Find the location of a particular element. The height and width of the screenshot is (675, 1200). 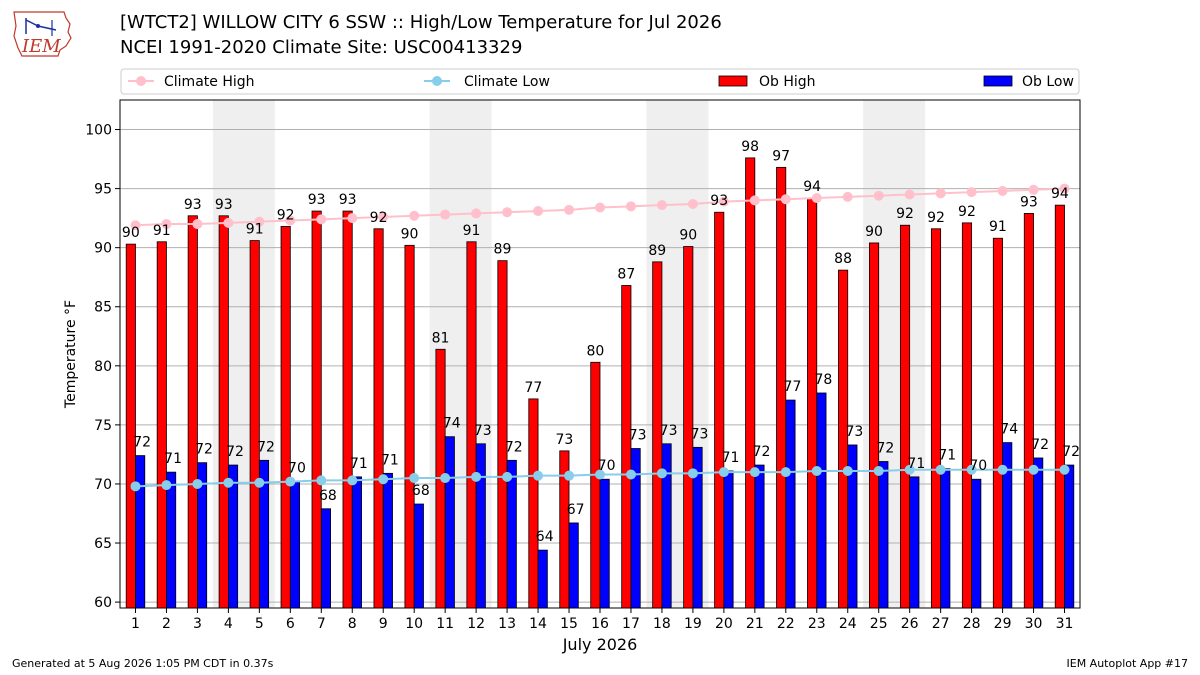

x-tick-label: 14 is located at coordinates (538, 624).